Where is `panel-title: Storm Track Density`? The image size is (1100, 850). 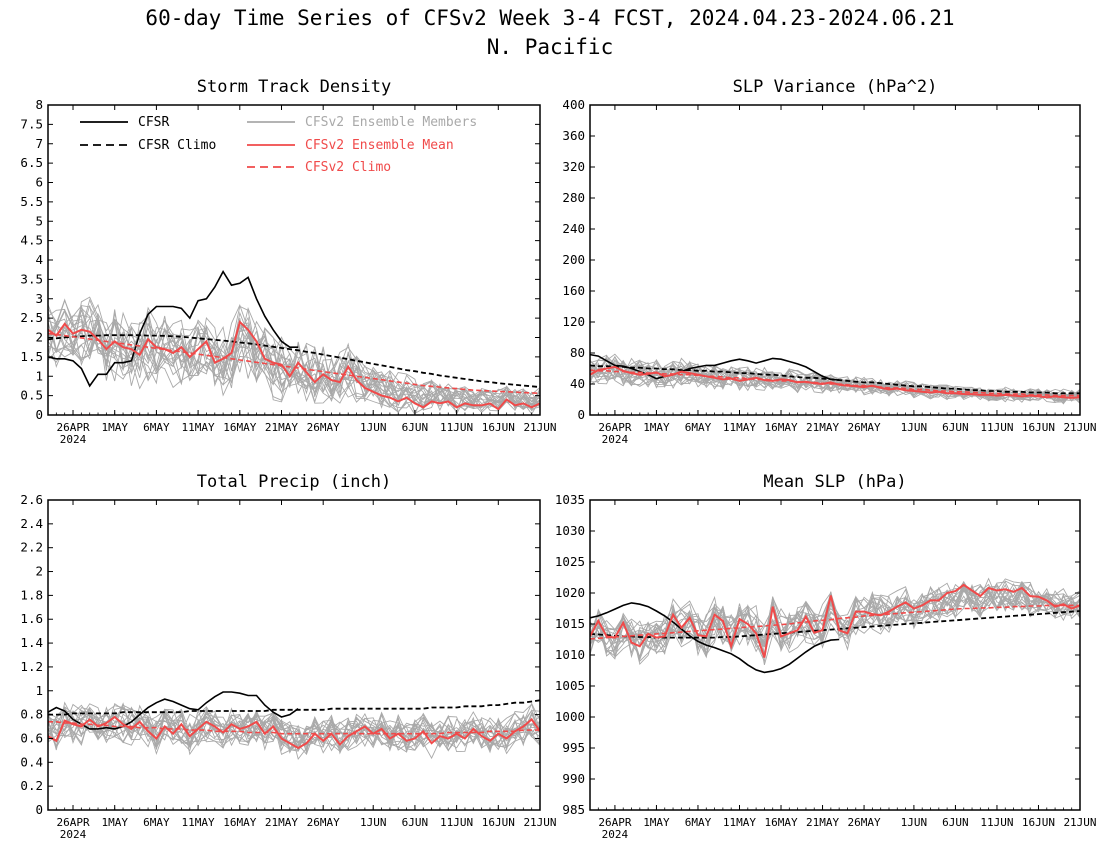 panel-title: Storm Track Density is located at coordinates (294, 87).